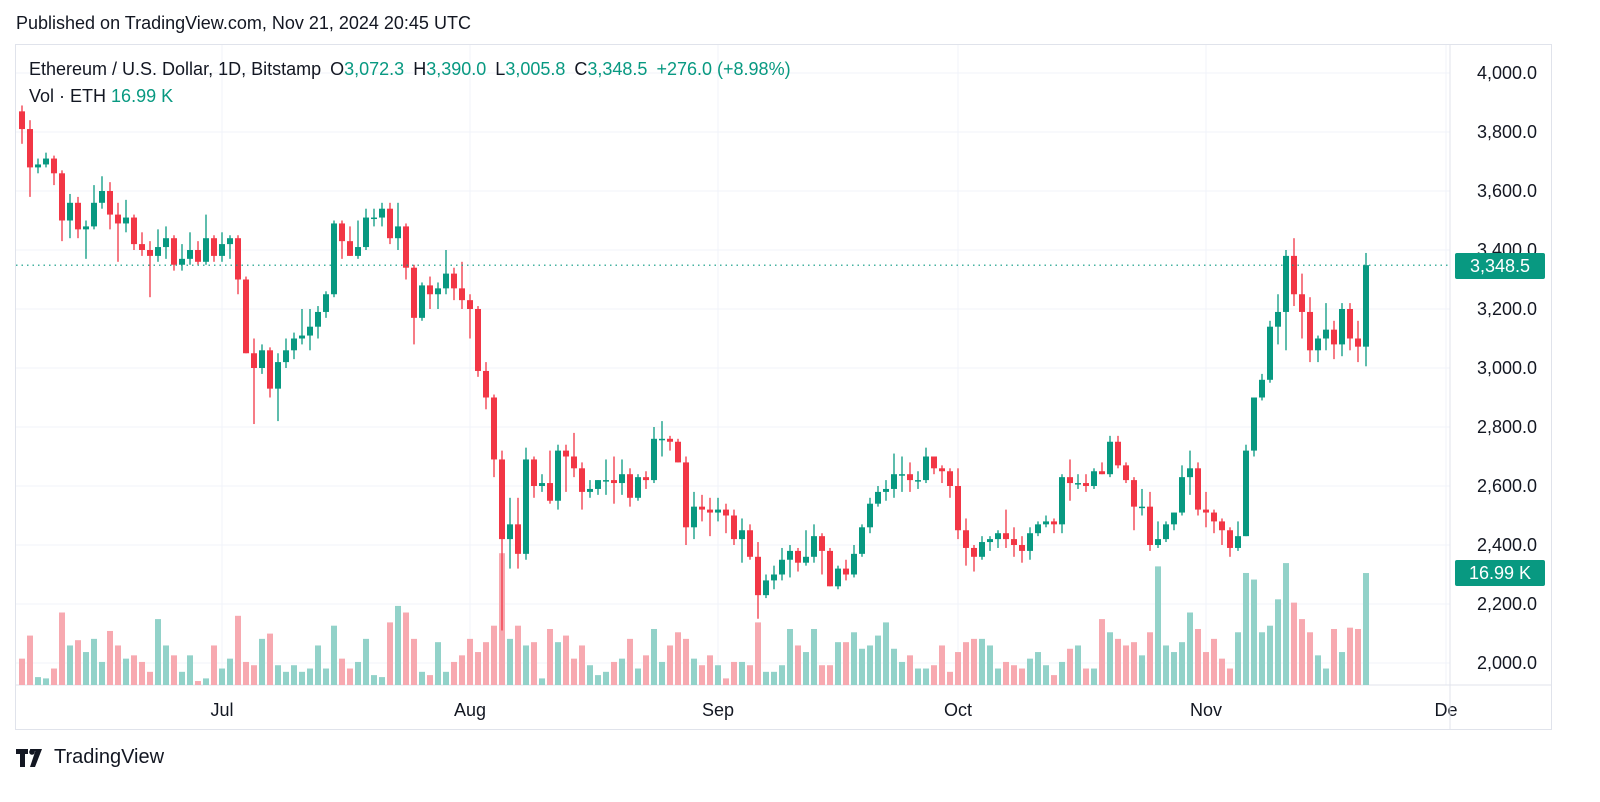 This screenshot has width=1600, height=802. What do you see at coordinates (90, 757) in the screenshot?
I see `tradingview-logo: TradingView` at bounding box center [90, 757].